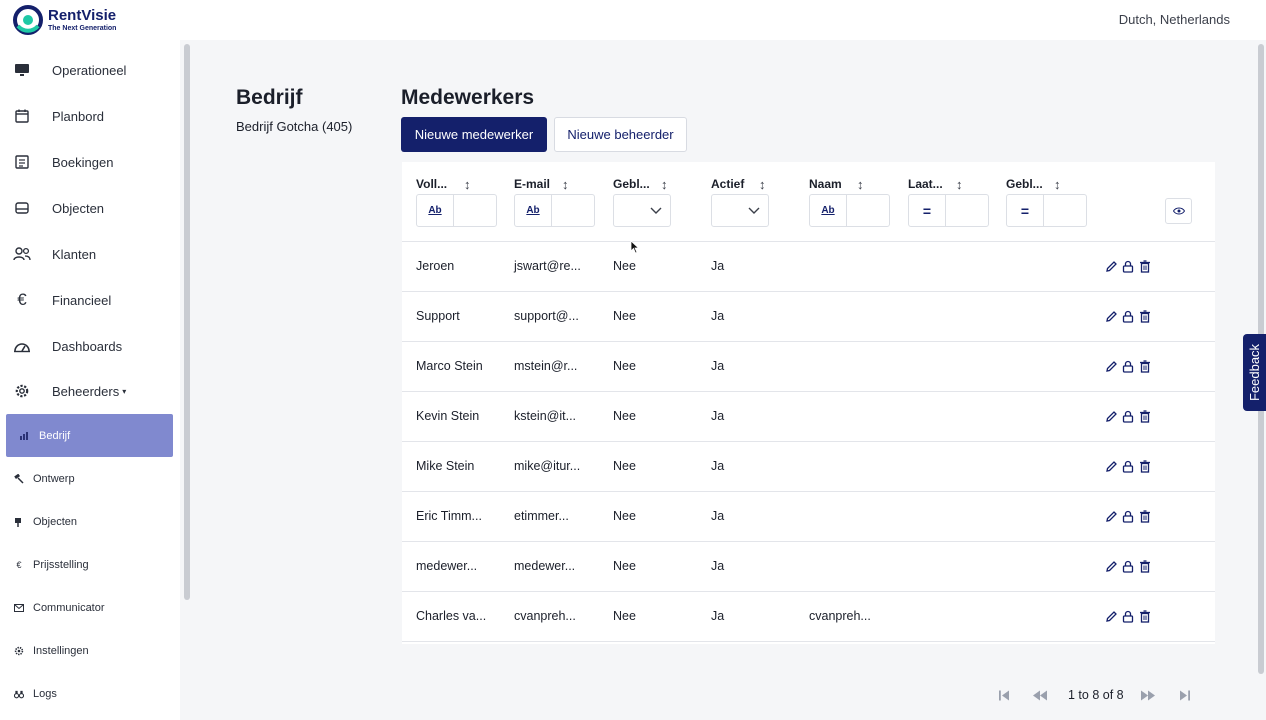 The height and width of the screenshot is (720, 1266). I want to click on sidebar-item-boekingen: Boekingen, so click(90, 162).